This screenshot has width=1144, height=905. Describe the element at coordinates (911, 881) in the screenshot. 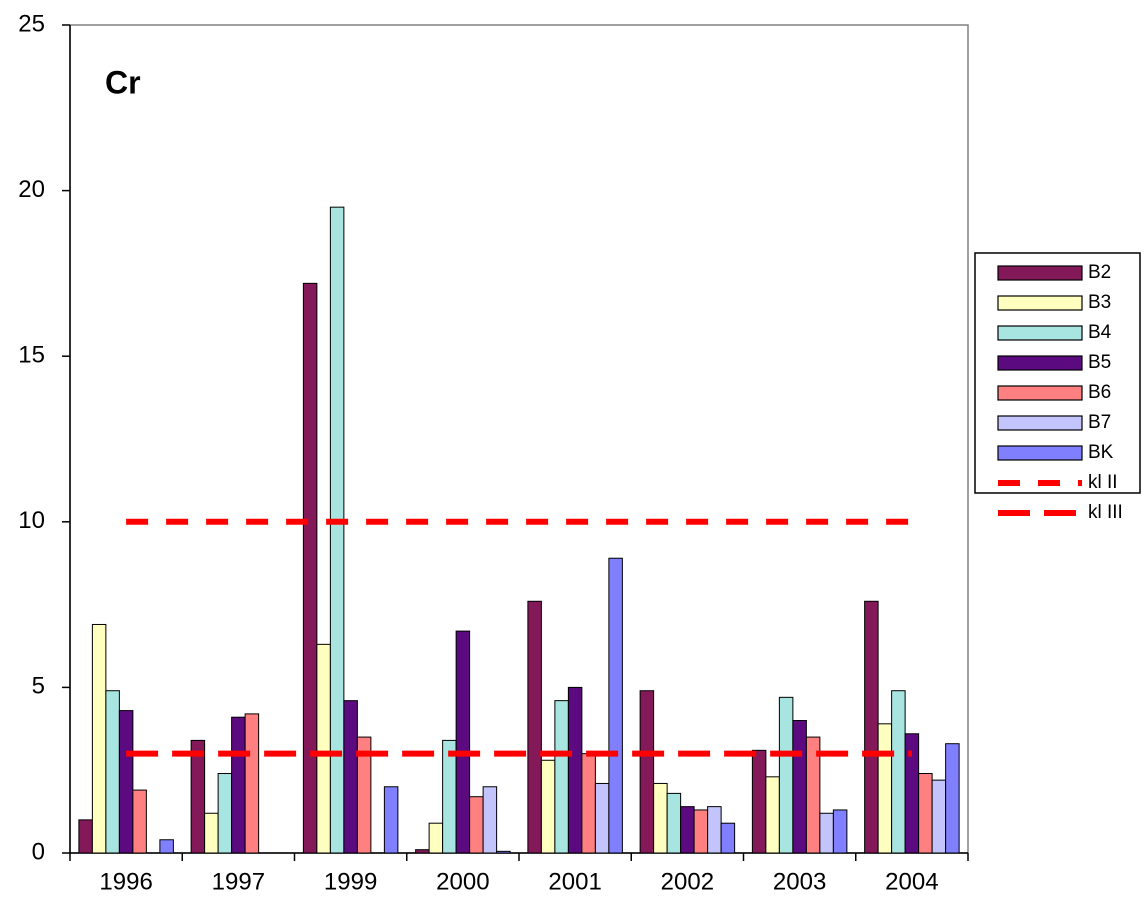

I see `x-tick-label: 2004` at that location.